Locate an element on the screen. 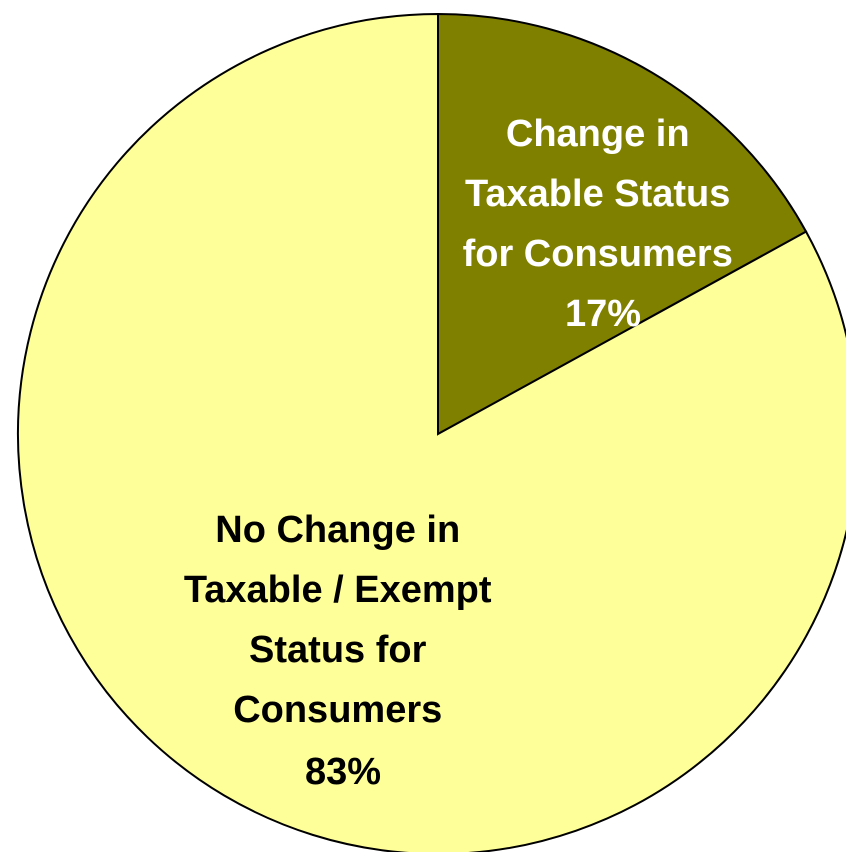 This screenshot has height=852, width=846. slice-label-change-percent: 17% is located at coordinates (603, 314).